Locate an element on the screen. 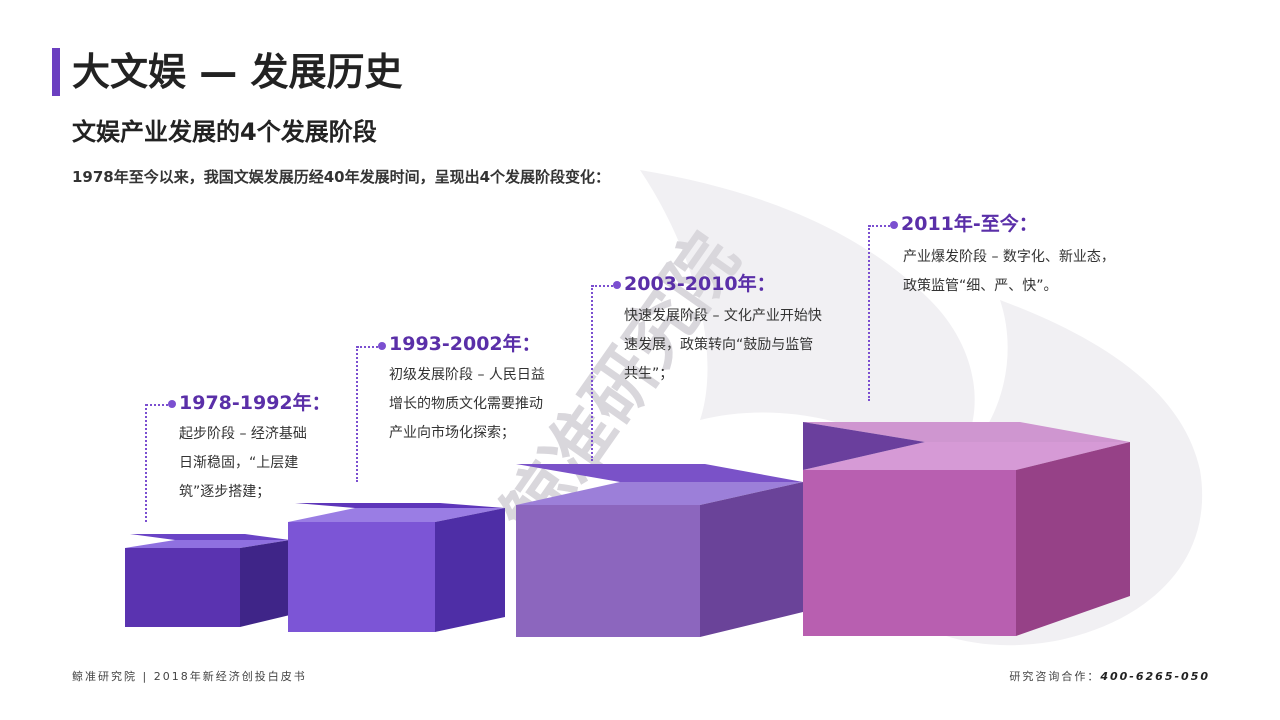  stage-3-connector is located at coordinates (592, 373).